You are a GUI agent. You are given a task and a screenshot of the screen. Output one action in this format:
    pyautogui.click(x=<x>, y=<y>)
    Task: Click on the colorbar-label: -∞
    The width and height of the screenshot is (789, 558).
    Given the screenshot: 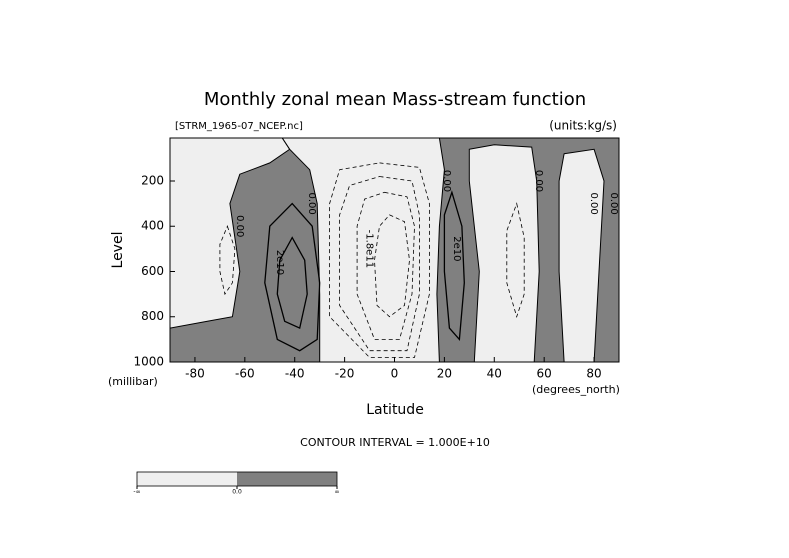 What is the action you would take?
    pyautogui.click(x=136, y=492)
    